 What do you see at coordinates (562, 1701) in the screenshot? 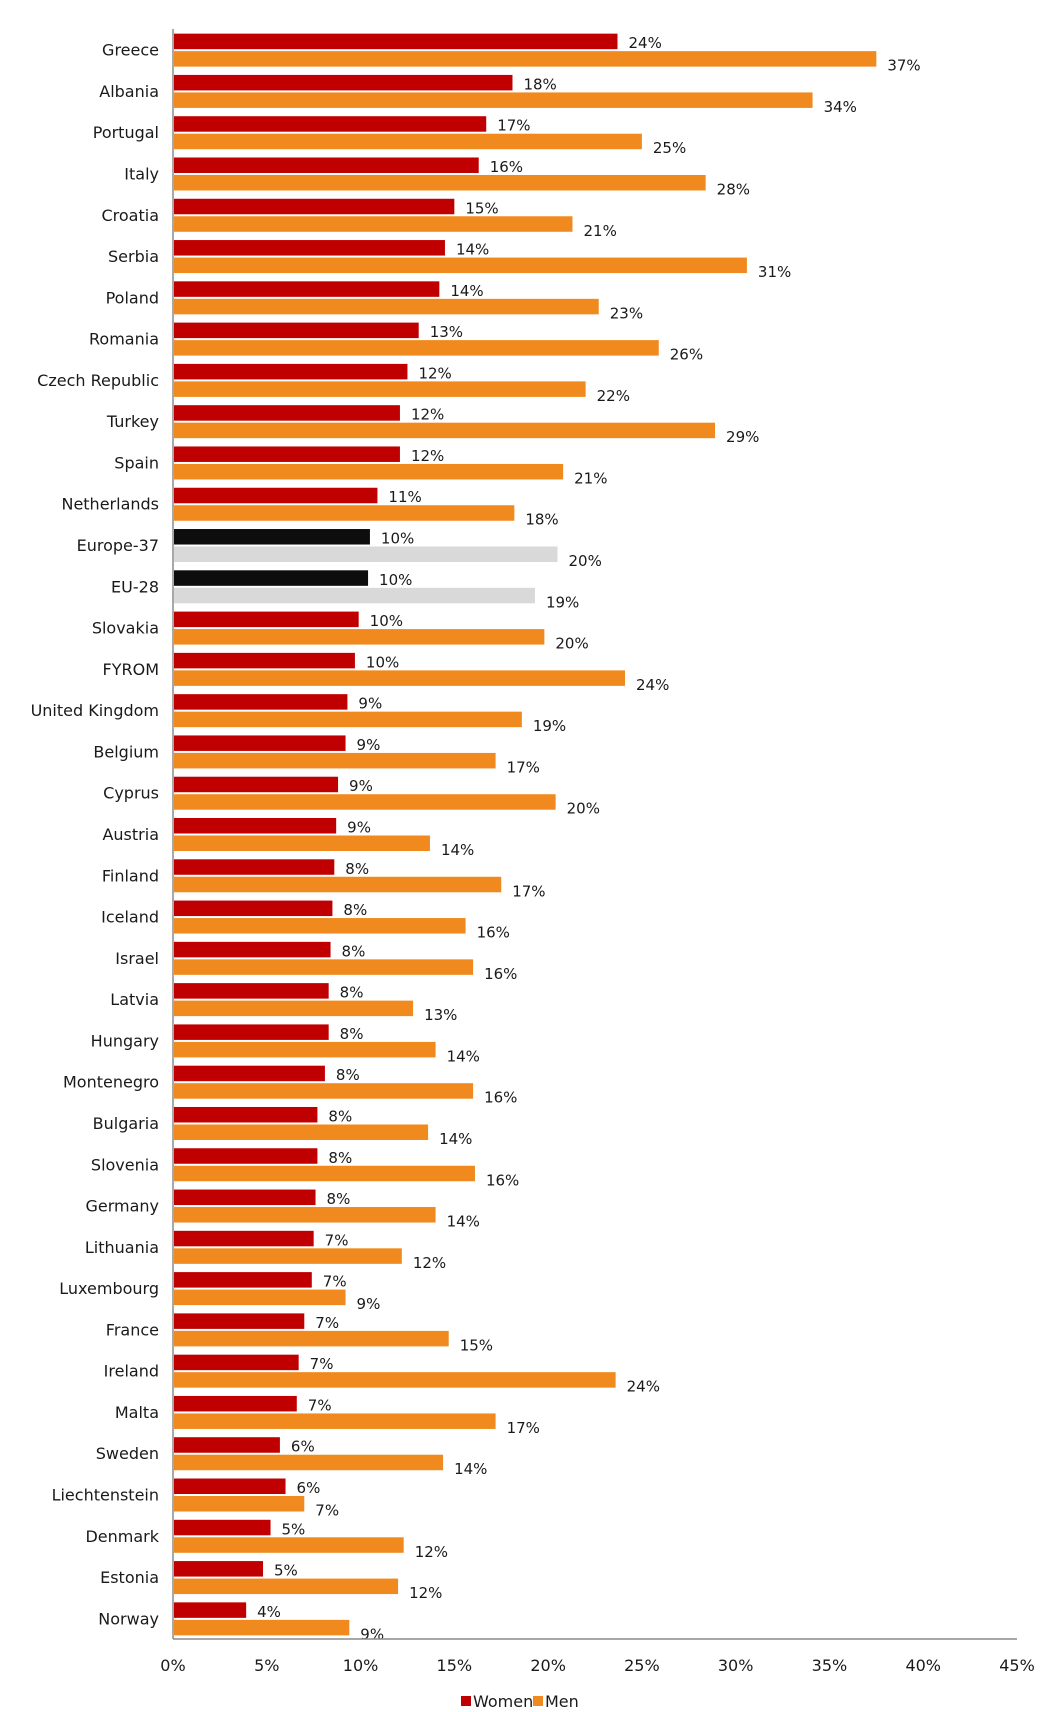
I see `legend-label-men: Men` at bounding box center [562, 1701].